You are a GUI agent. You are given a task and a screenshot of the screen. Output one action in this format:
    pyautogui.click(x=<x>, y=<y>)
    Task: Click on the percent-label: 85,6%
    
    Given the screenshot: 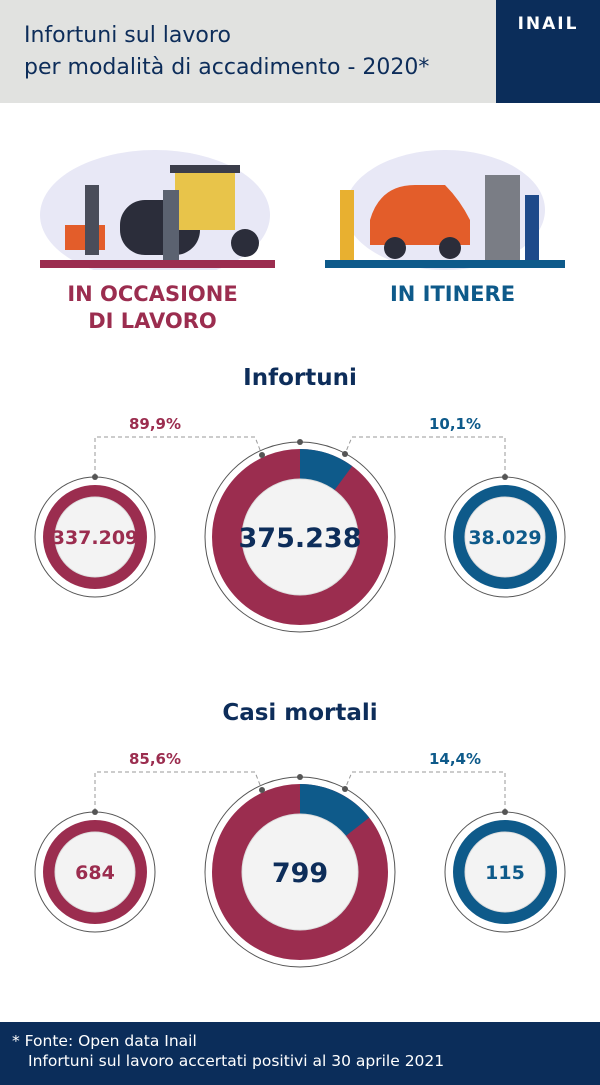 What is the action you would take?
    pyautogui.click(x=155, y=759)
    